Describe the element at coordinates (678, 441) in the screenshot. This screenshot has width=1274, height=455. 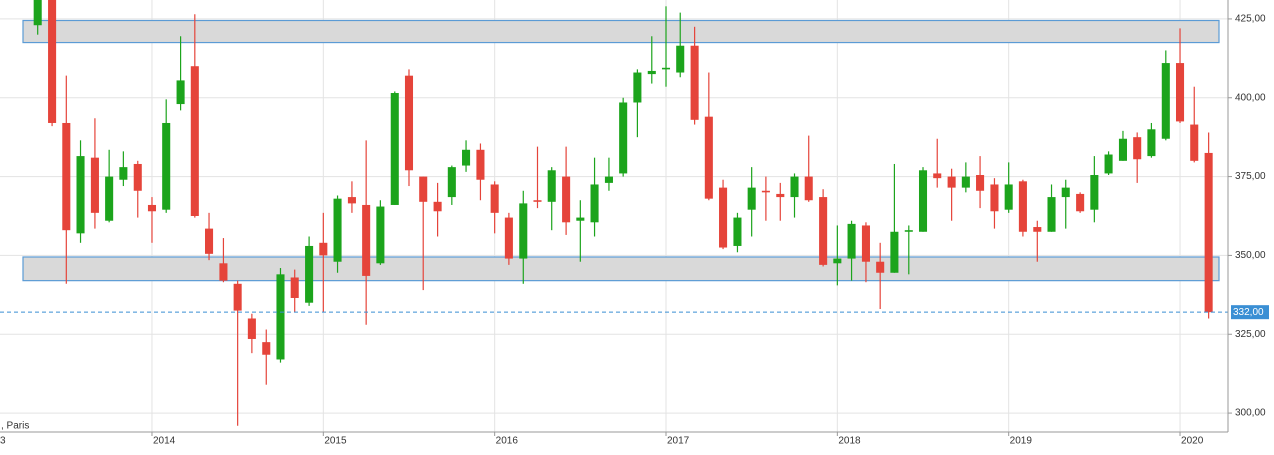
I see `x-tick-label: 2017` at that location.